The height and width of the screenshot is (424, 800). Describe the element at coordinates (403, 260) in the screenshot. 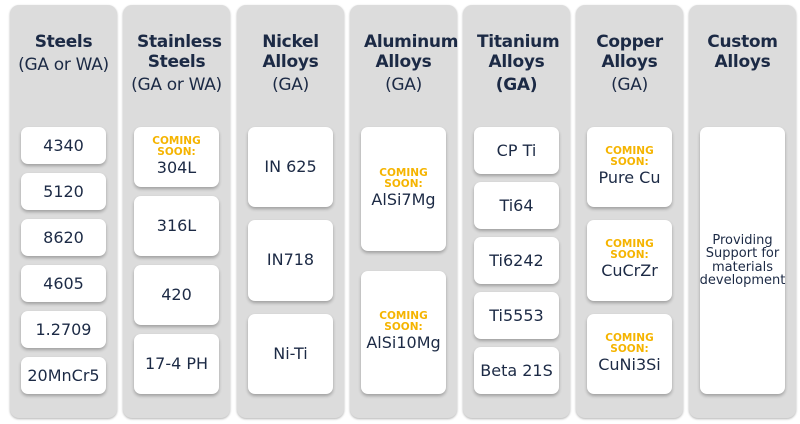

I see `card-list: COMING SOON: AlSi7Mg COMING SOON: AlSi10Mg` at that location.